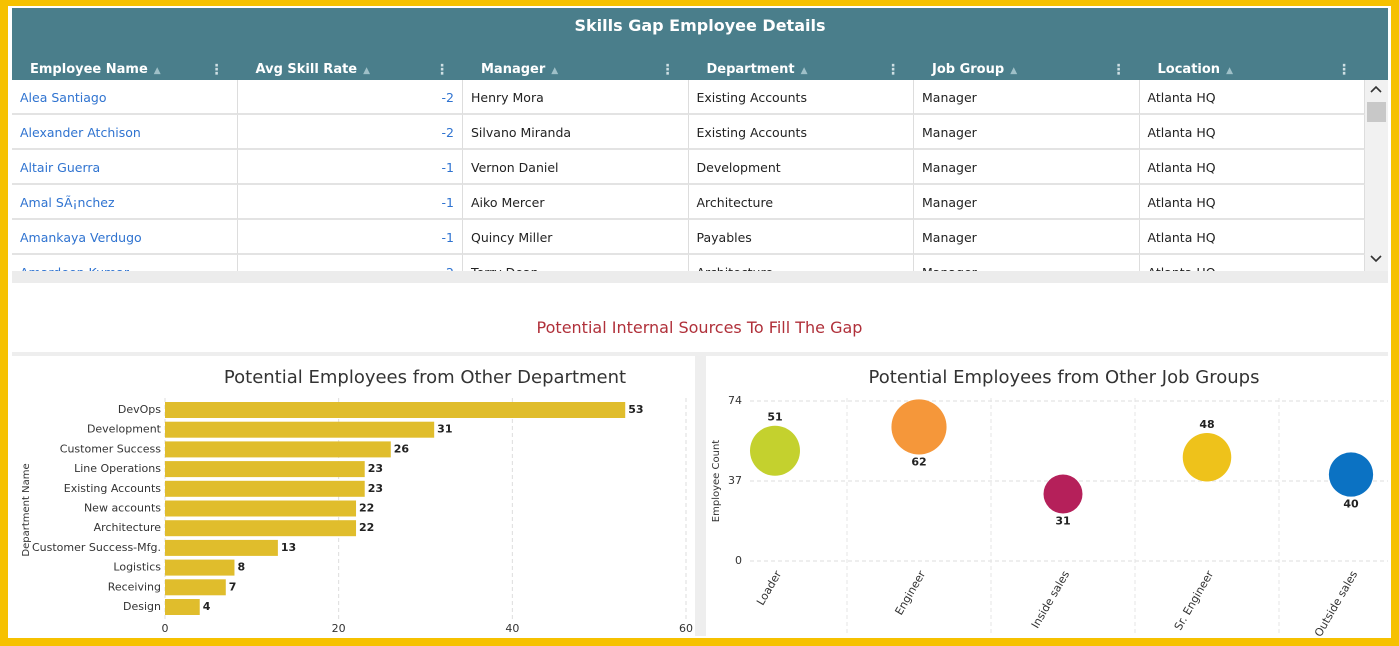 This screenshot has height=646, width=1399. What do you see at coordinates (576, 167) in the screenshot?
I see `table-cell: Vernon Daniel` at bounding box center [576, 167].